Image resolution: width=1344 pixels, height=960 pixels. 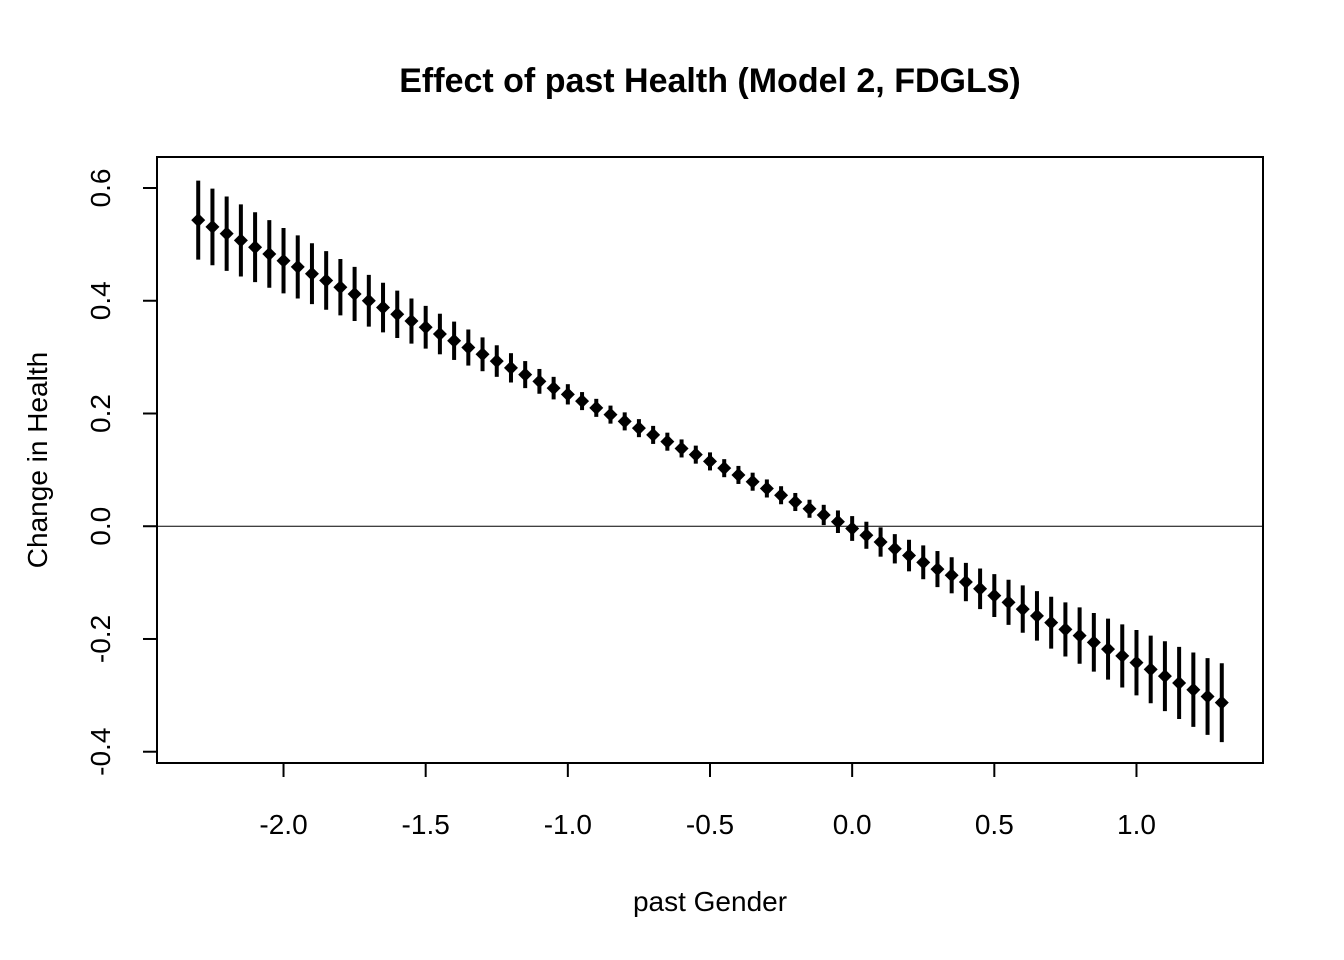 What do you see at coordinates (568, 824) in the screenshot?
I see `x-tick-label: -1.0` at bounding box center [568, 824].